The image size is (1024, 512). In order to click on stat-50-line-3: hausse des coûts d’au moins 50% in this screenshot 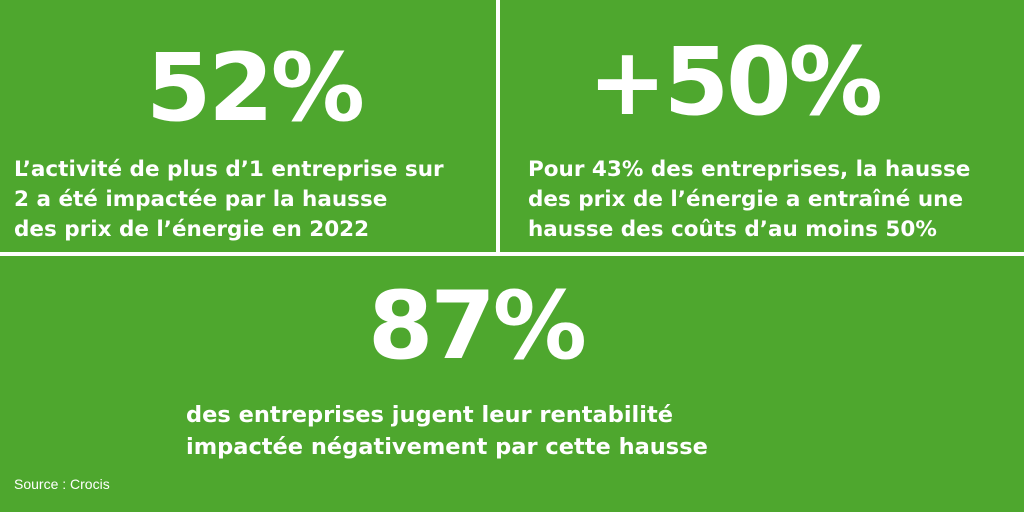, I will do `click(732, 229)`.